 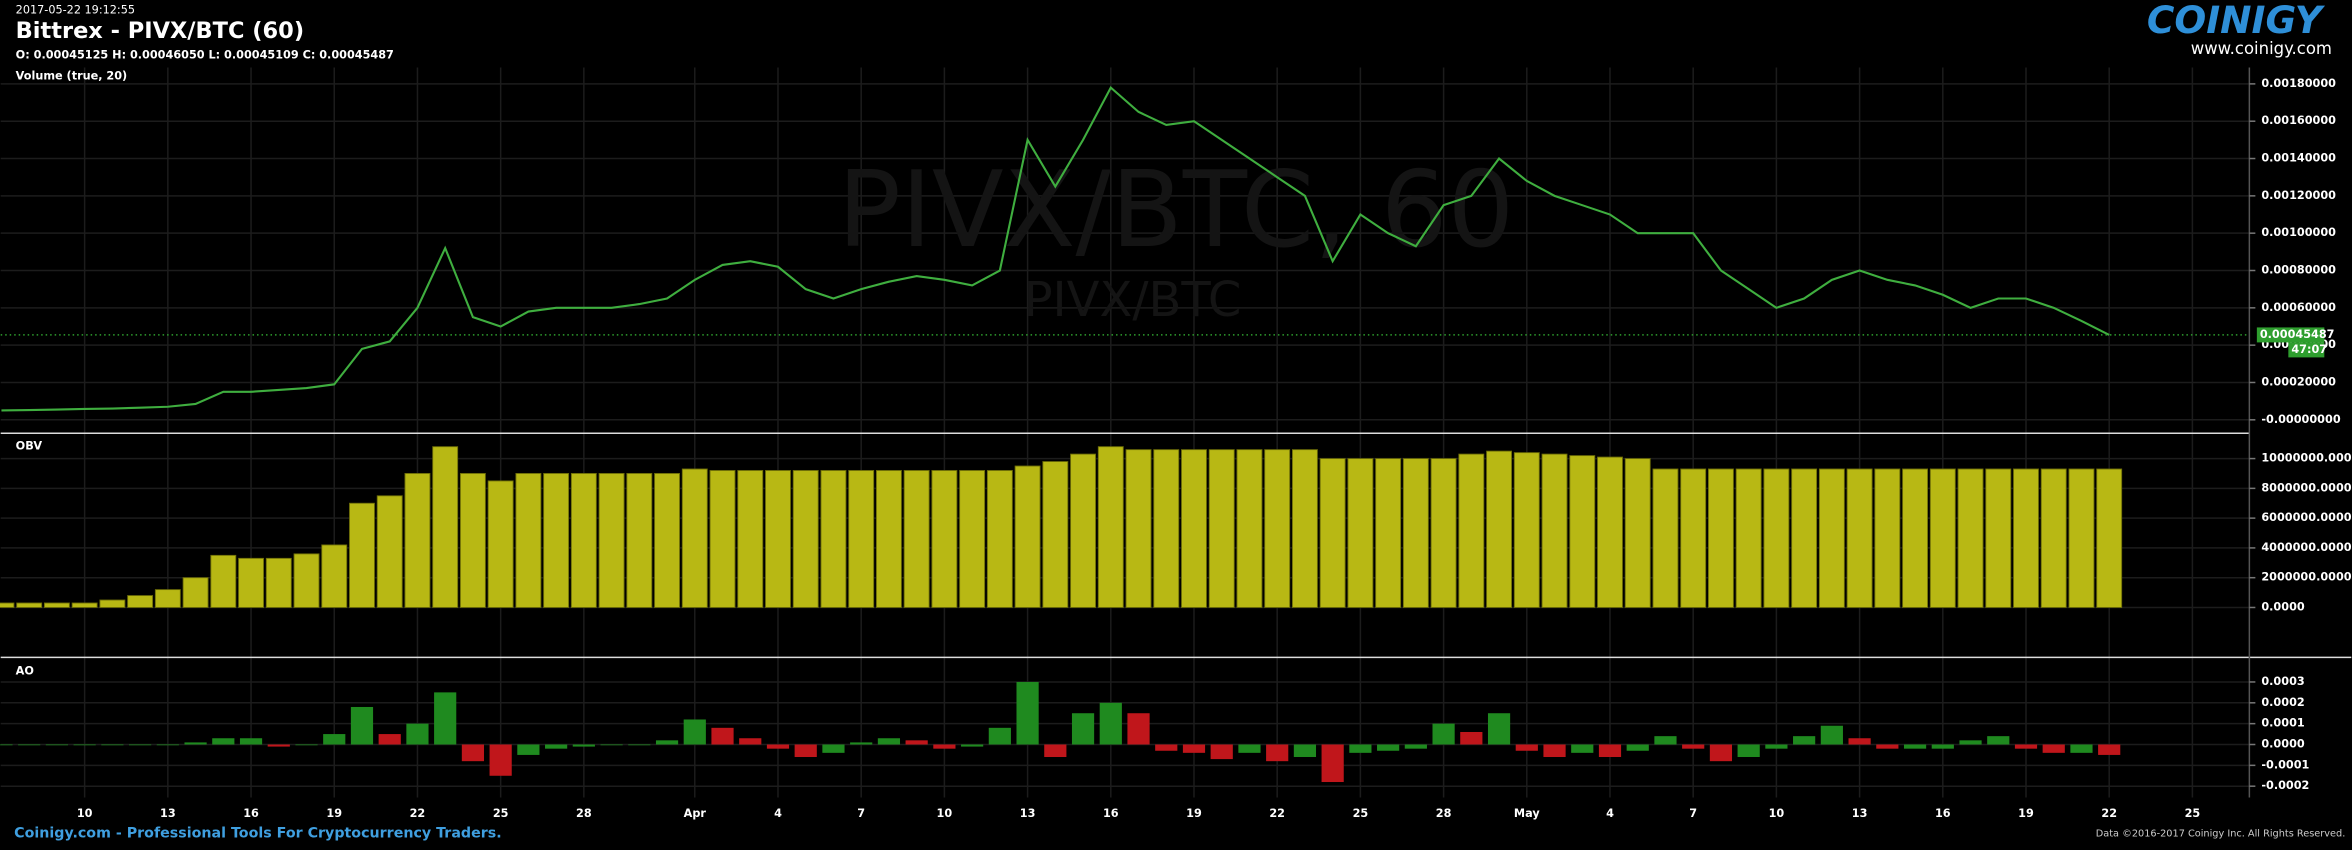 What do you see at coordinates (2306, 547) in the screenshot?
I see `y-tick-label: 4000000.0000` at bounding box center [2306, 547].